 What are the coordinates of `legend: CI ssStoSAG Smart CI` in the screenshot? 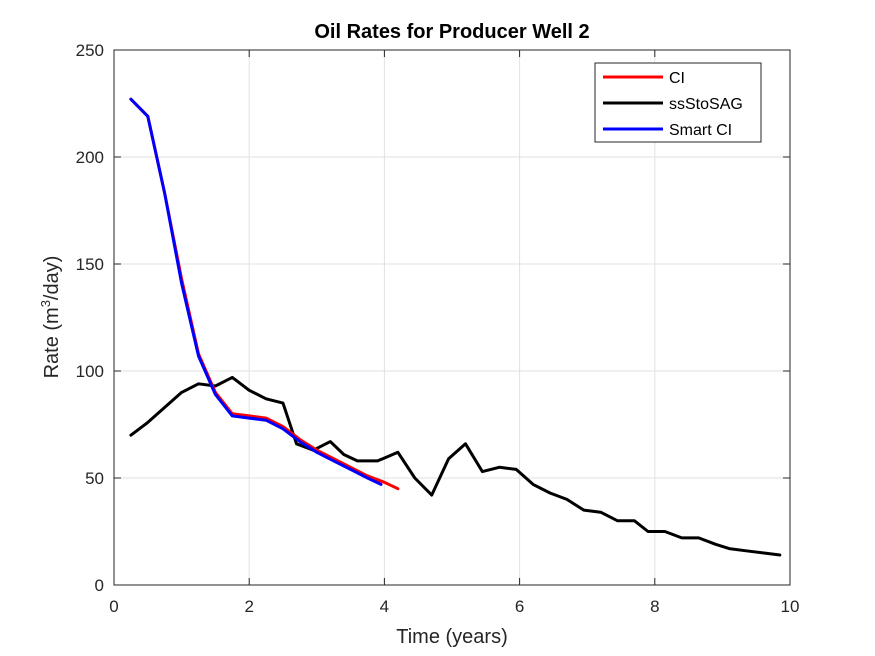 It's located at (678, 102).